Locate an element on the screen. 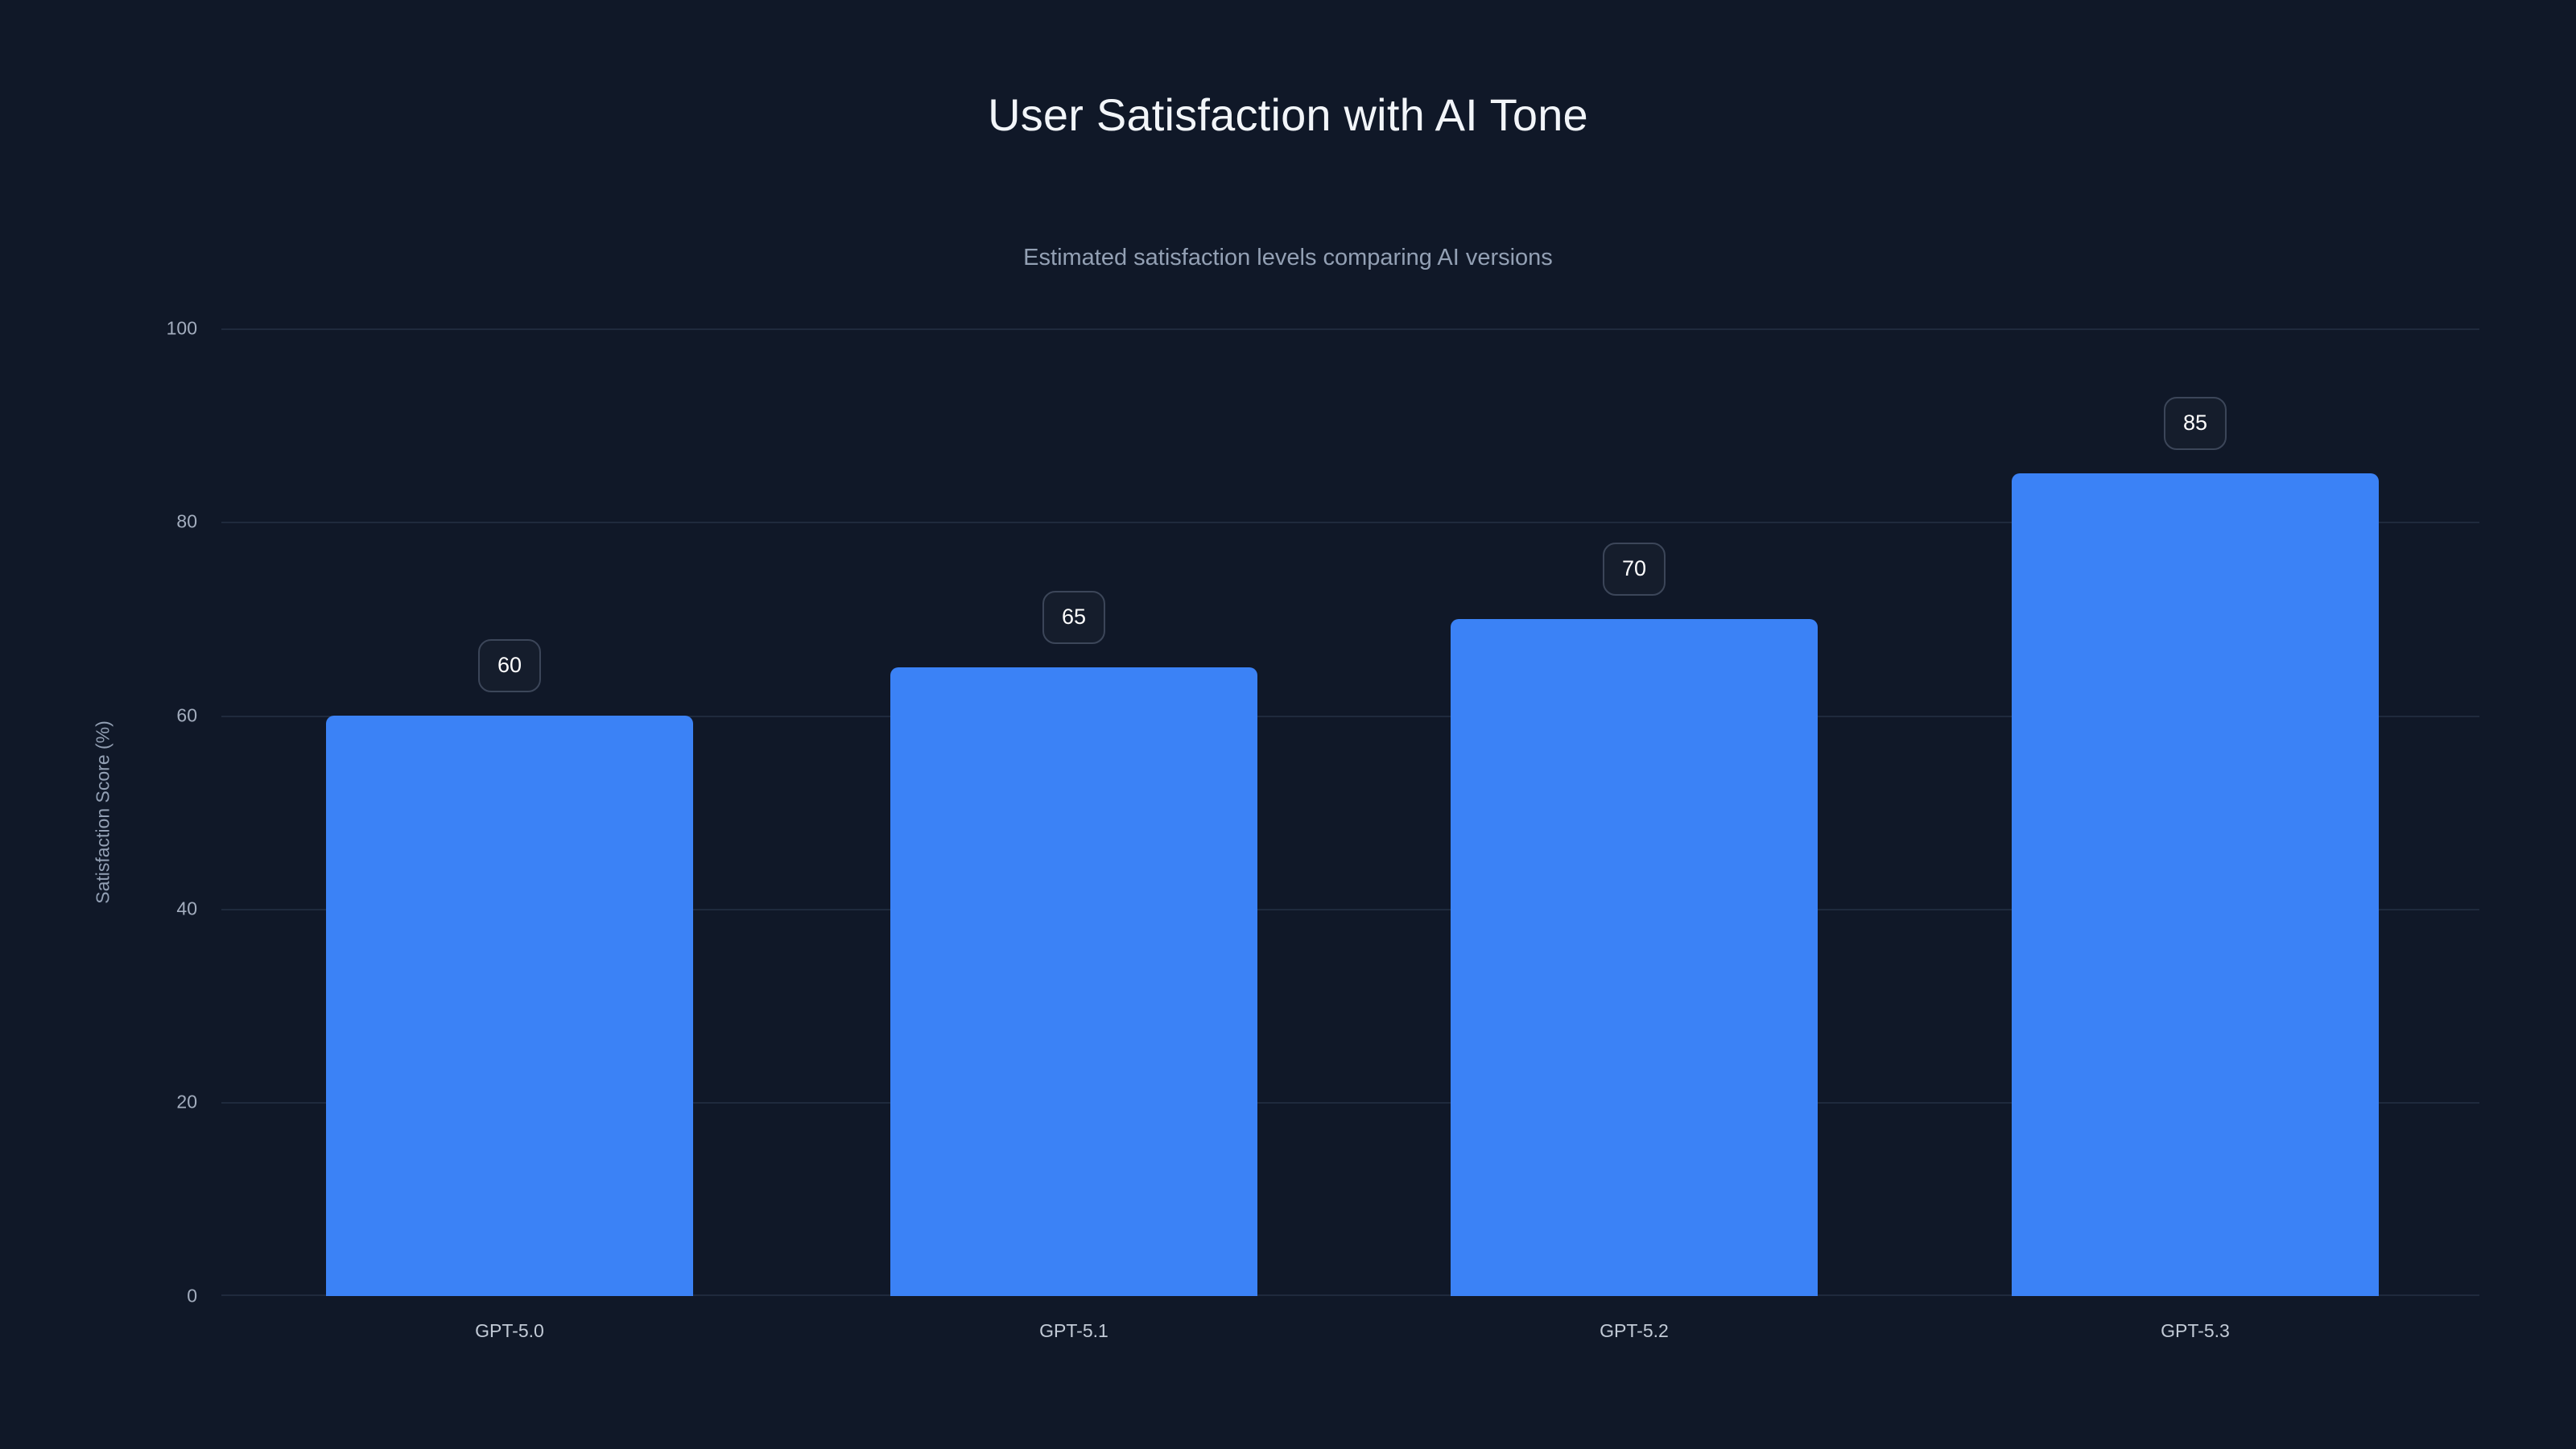 The height and width of the screenshot is (1449, 2576). chart-title: User Satisfaction with AI Tone is located at coordinates (1288, 114).